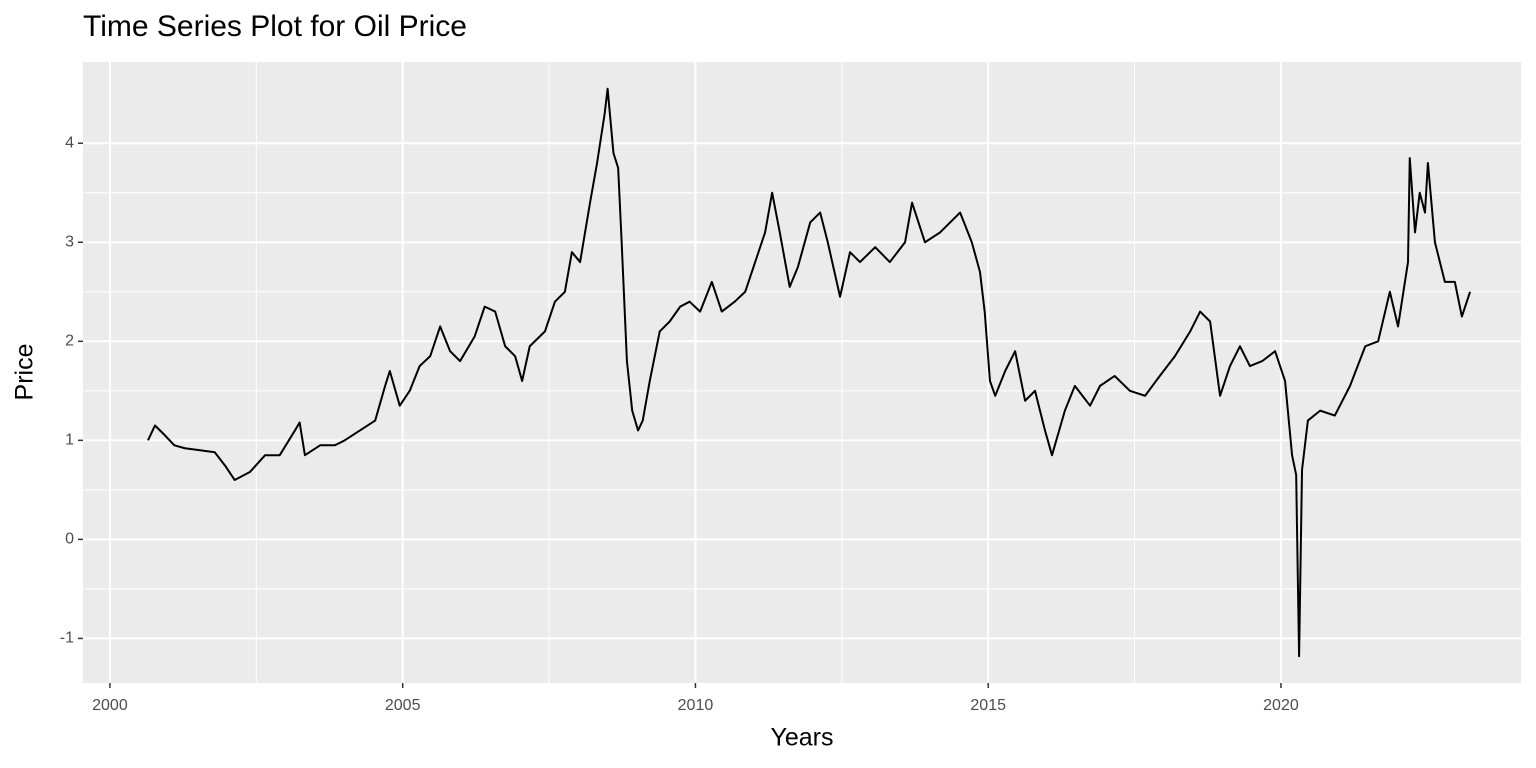 Image resolution: width=1536 pixels, height=768 pixels. I want to click on x-tick-label: 2010, so click(696, 705).